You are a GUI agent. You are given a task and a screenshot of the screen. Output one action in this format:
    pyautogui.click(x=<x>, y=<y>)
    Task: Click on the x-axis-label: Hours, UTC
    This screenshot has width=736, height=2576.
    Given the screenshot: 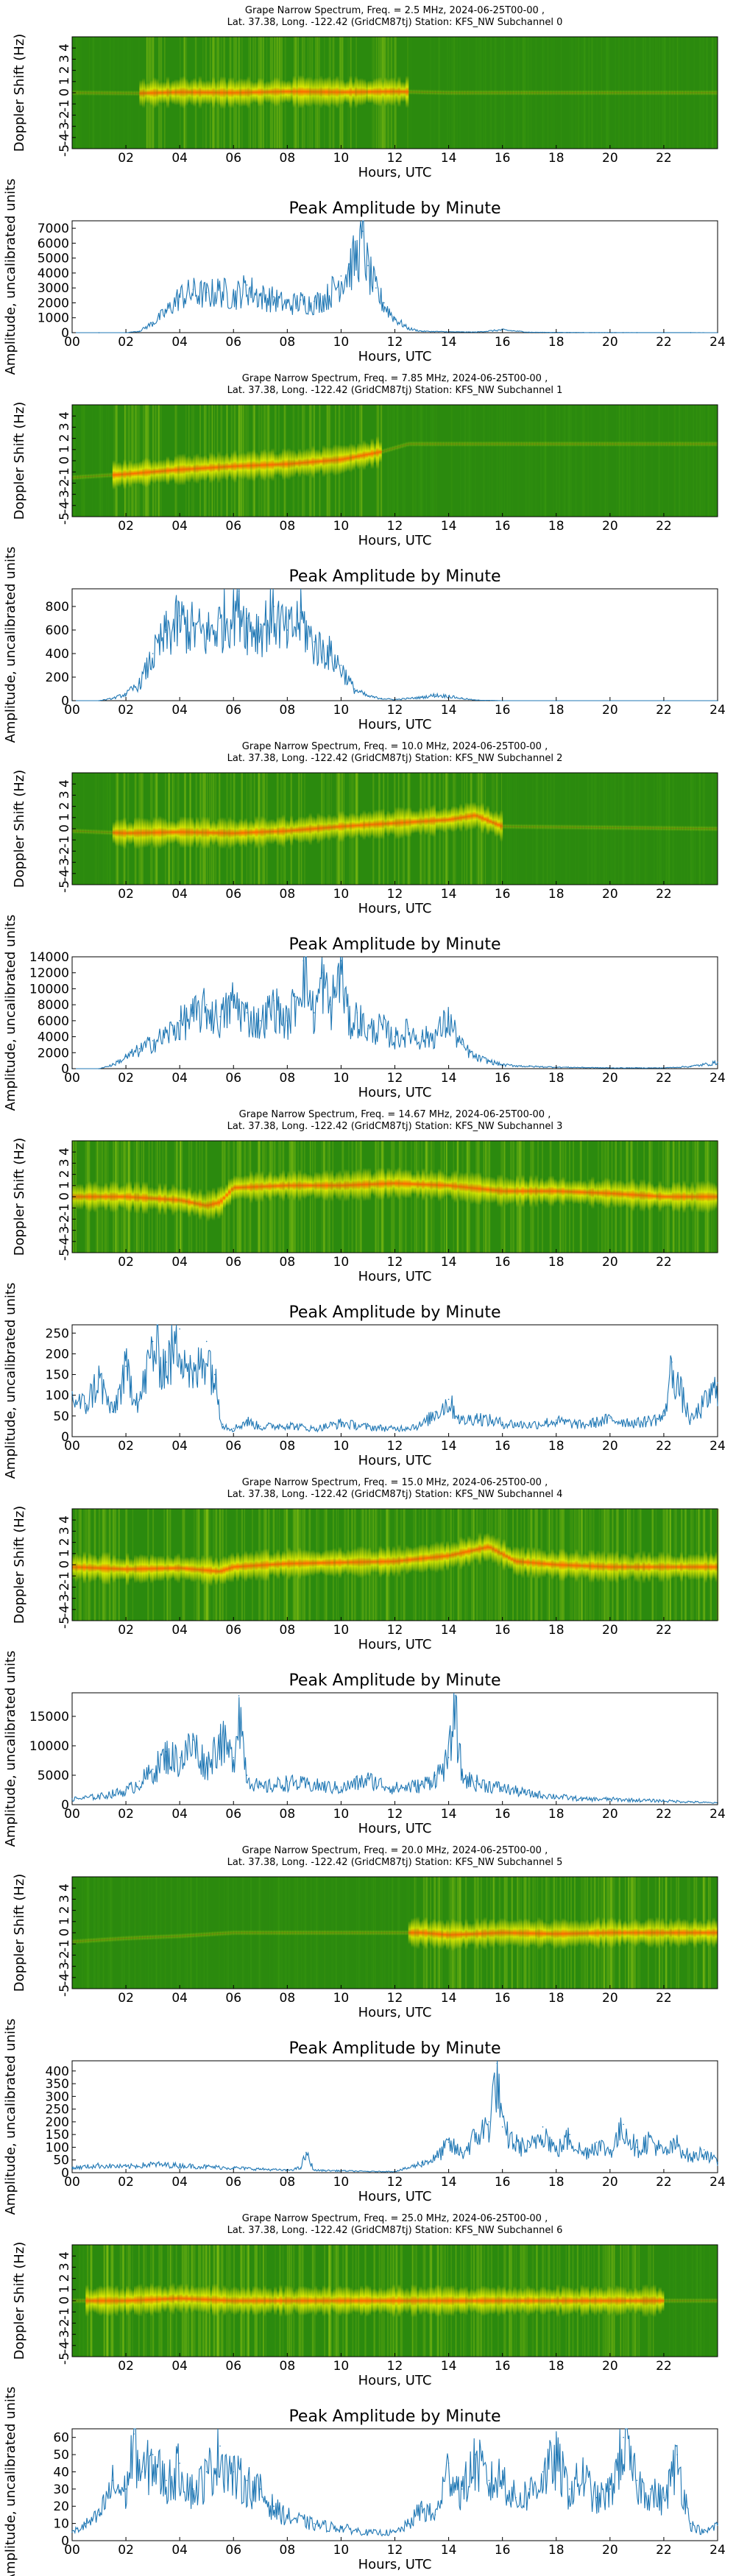 What is the action you would take?
    pyautogui.click(x=395, y=1092)
    